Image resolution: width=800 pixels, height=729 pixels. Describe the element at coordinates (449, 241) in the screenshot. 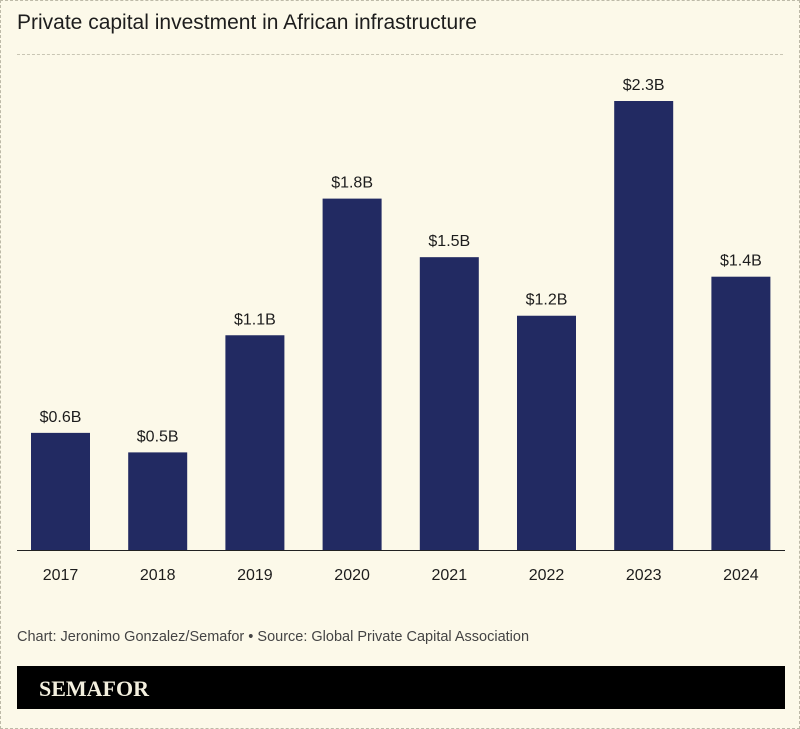

I see `data-label-2021: $1.5B` at that location.